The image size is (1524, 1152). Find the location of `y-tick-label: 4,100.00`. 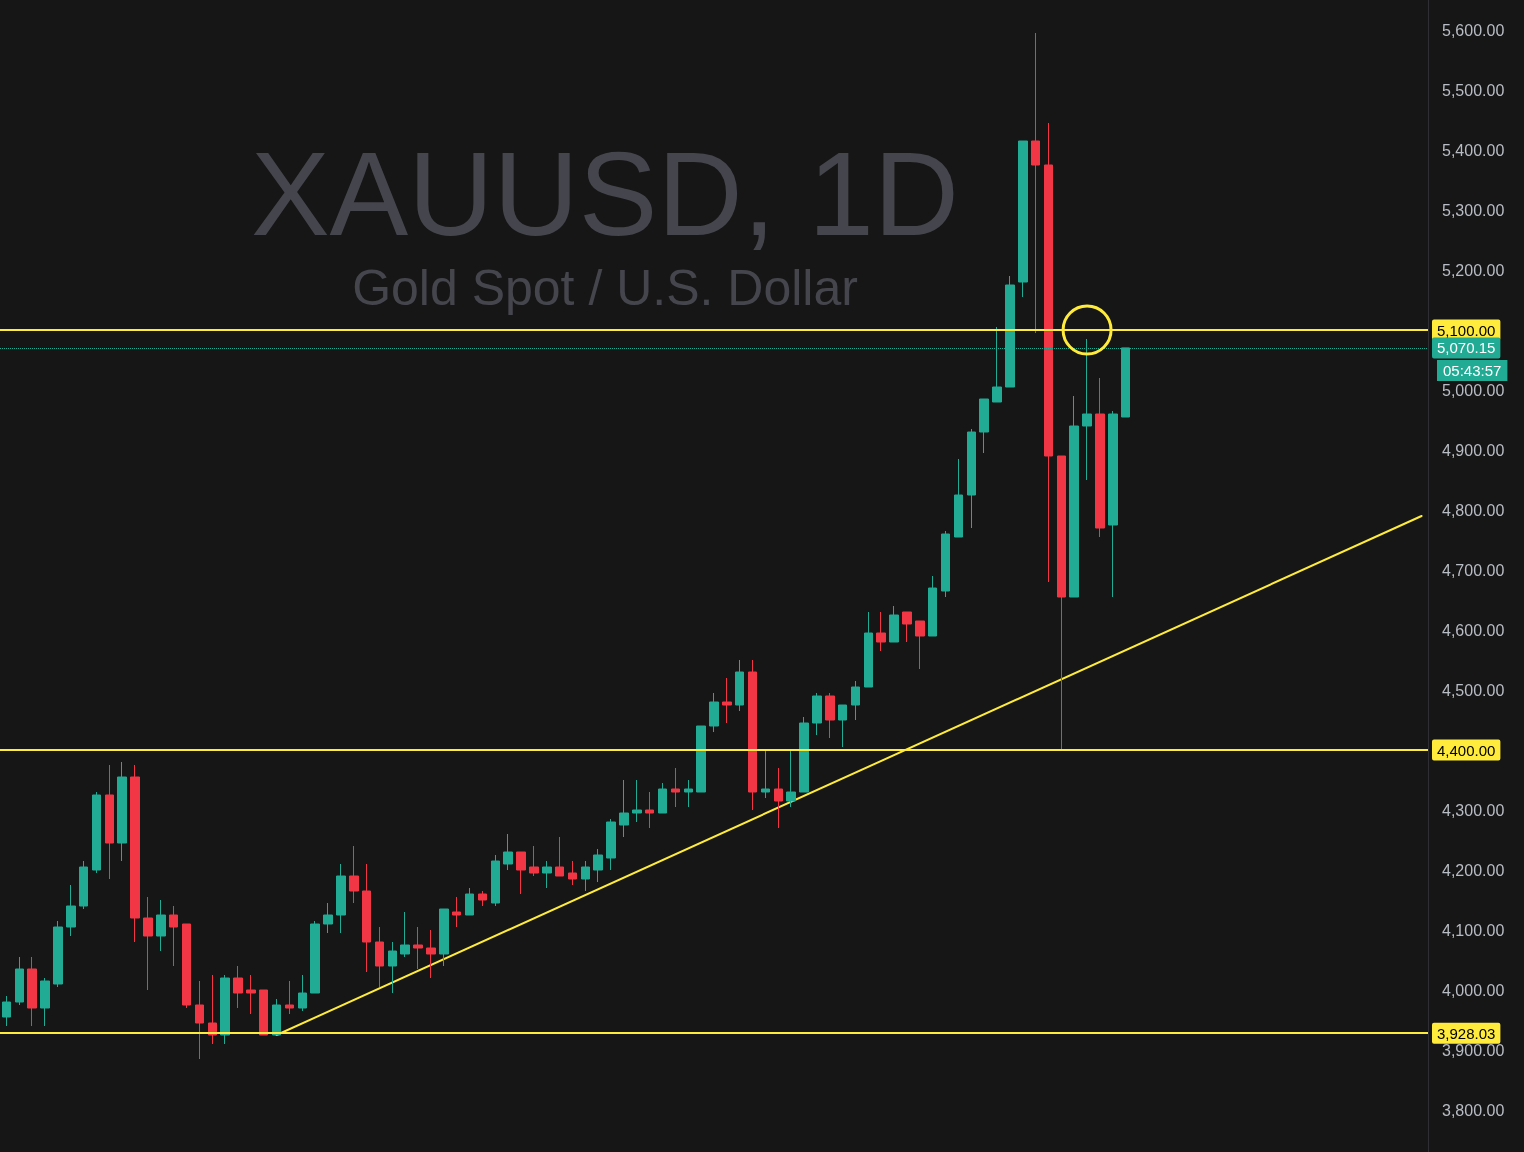

y-tick-label: 4,100.00 is located at coordinates (1473, 930).